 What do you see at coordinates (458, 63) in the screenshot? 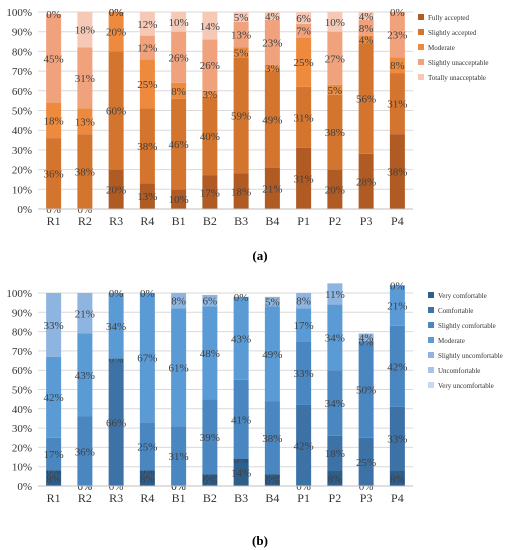
I see `legend-label: Slightly unacceptable` at bounding box center [458, 63].